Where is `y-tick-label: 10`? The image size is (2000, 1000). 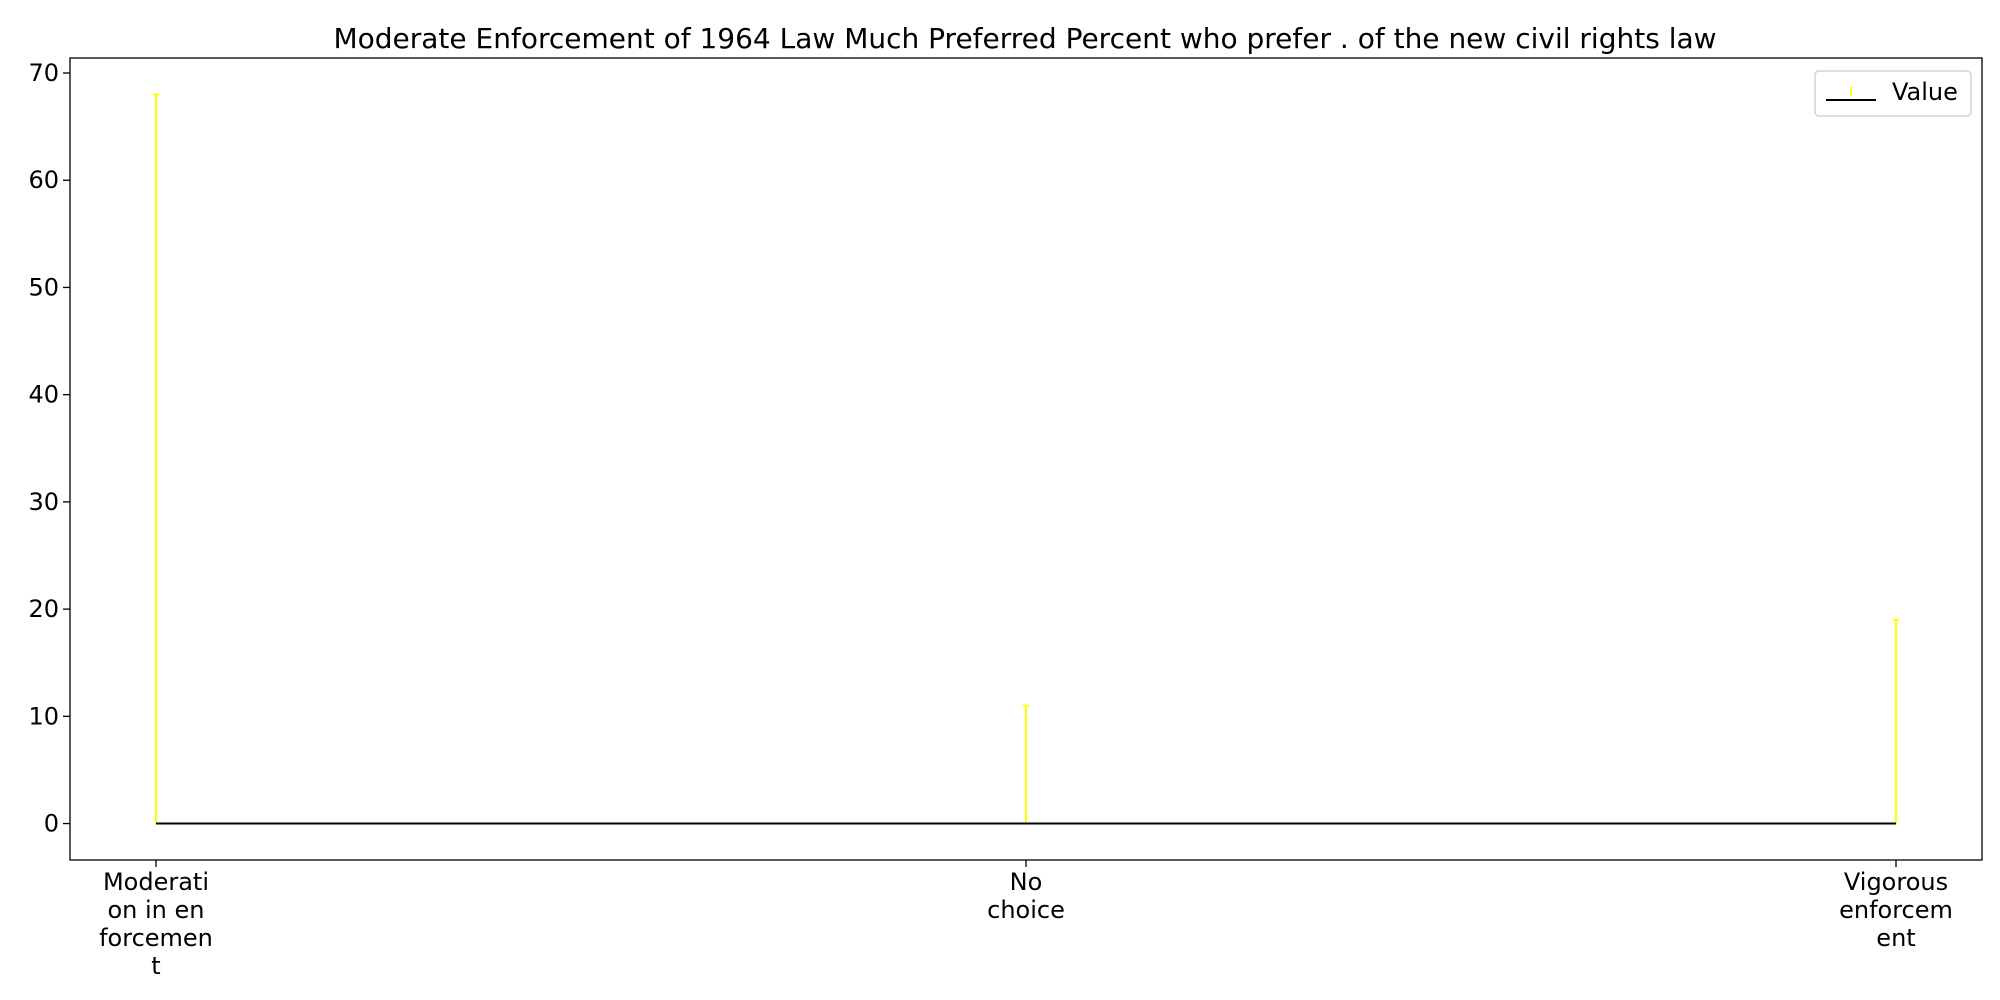 y-tick-label: 10 is located at coordinates (43, 716).